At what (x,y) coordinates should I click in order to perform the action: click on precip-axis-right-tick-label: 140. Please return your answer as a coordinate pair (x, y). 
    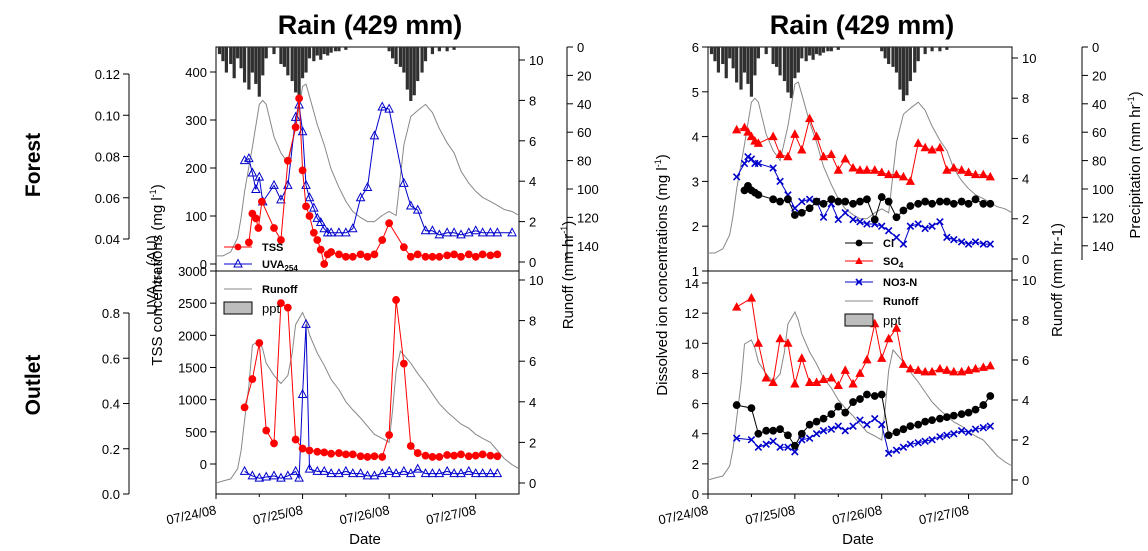
    Looking at the image, I should click on (1103, 246).